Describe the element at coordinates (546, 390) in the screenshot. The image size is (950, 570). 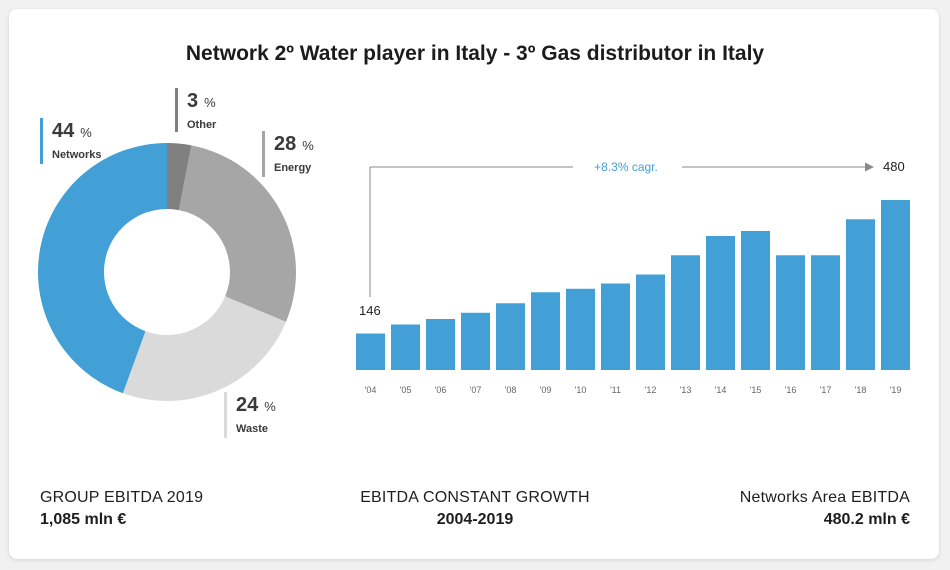
I see `x-tick-label: '09` at that location.